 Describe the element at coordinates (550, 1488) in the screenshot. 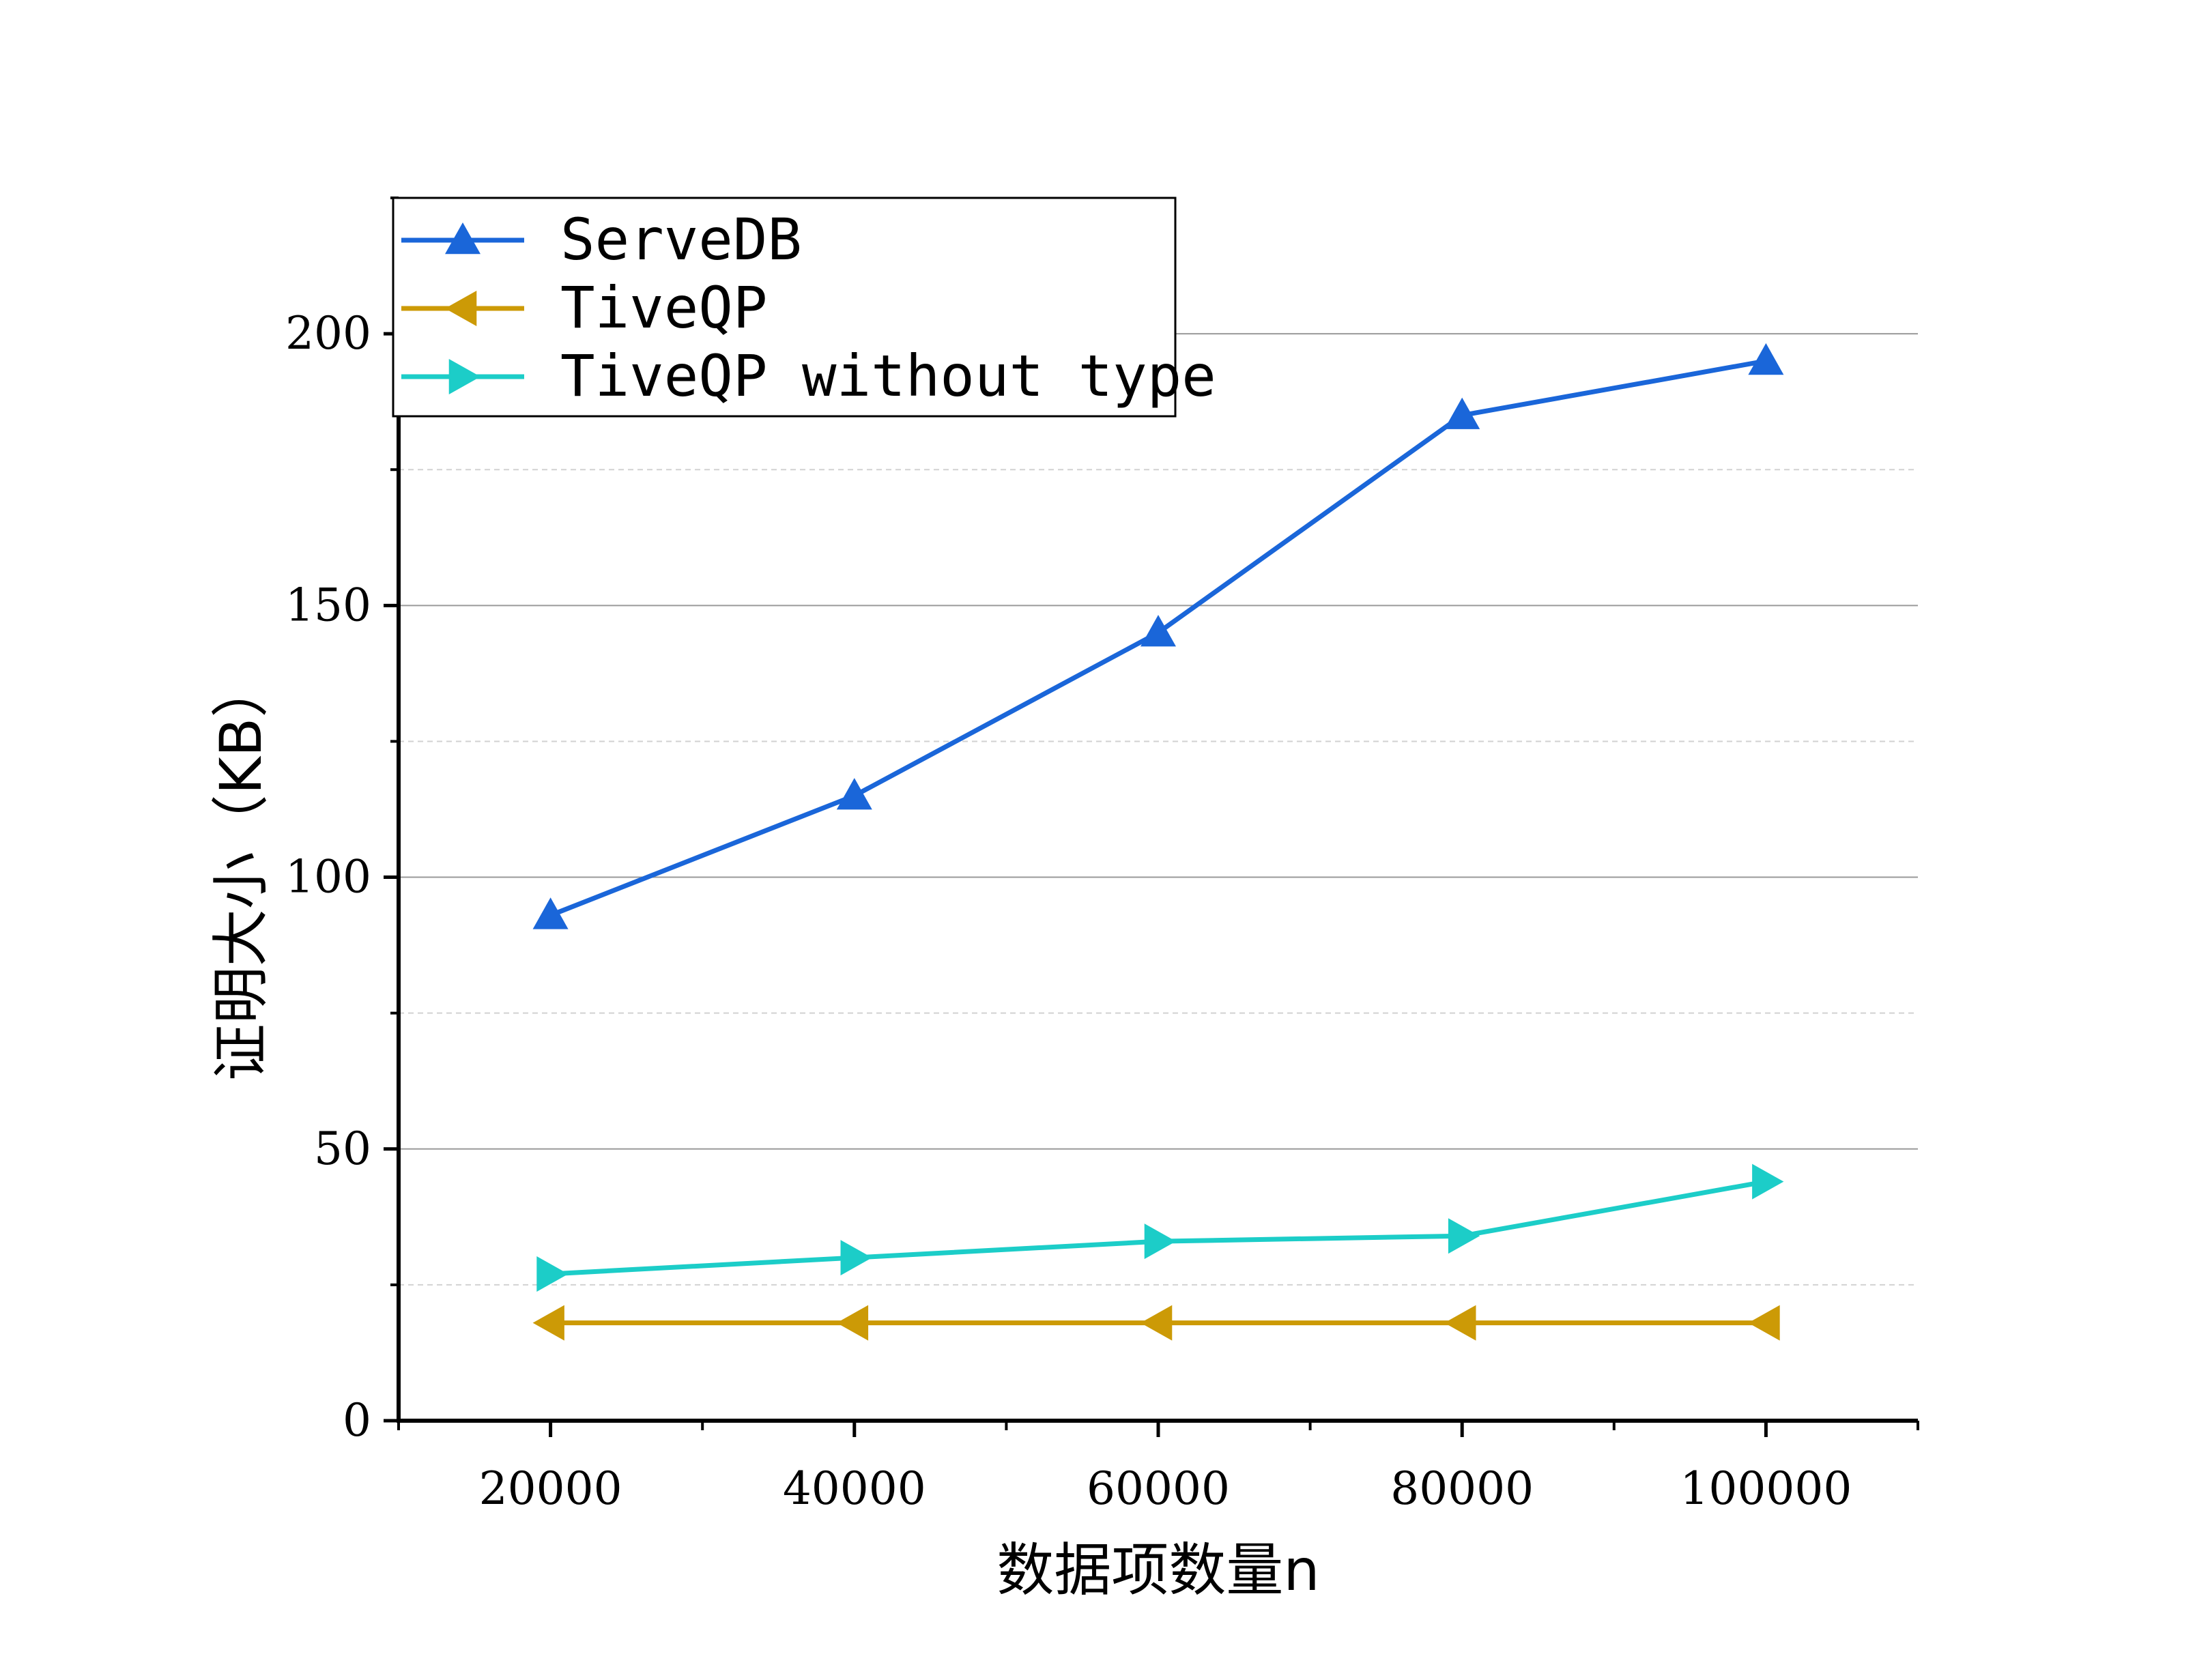

I see `x-tick-label: 20000` at that location.